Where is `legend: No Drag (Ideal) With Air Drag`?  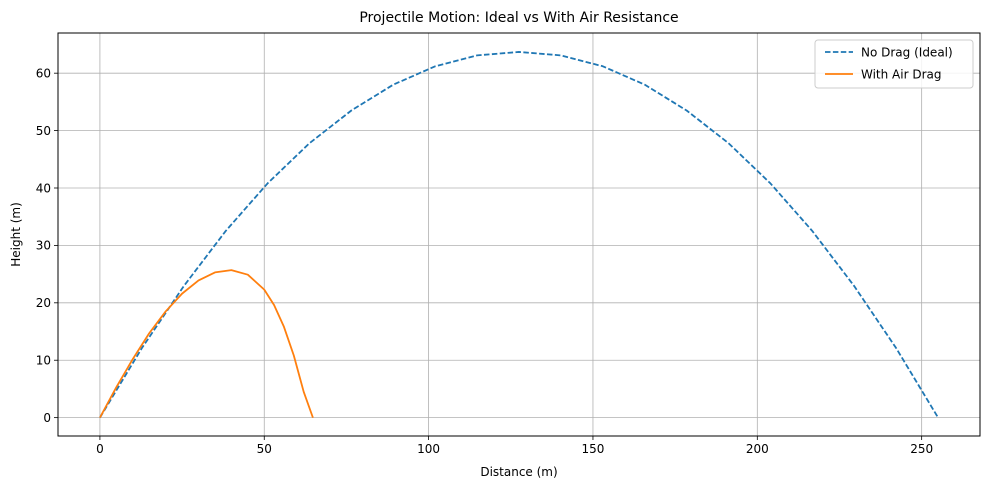
legend: No Drag (Ideal) With Air Drag is located at coordinates (894, 64).